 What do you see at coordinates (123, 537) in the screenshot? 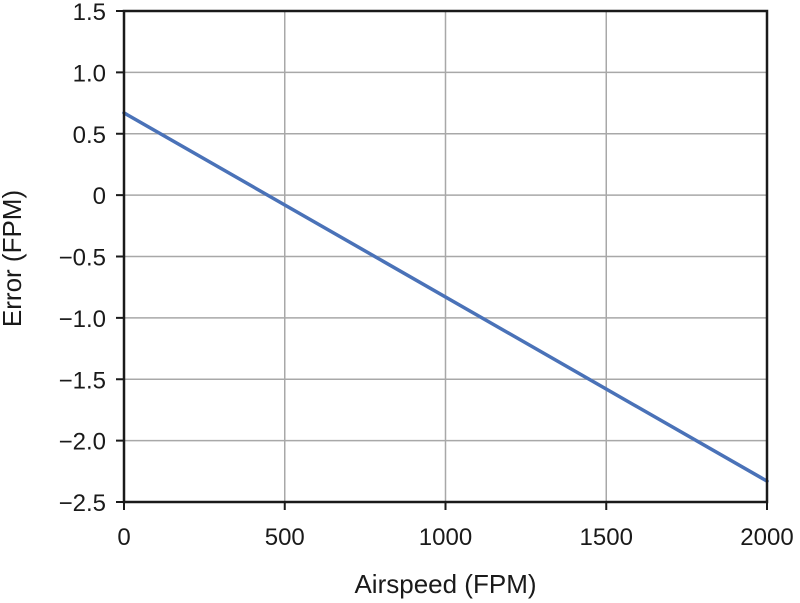
I see `x-tick-label: 0` at bounding box center [123, 537].